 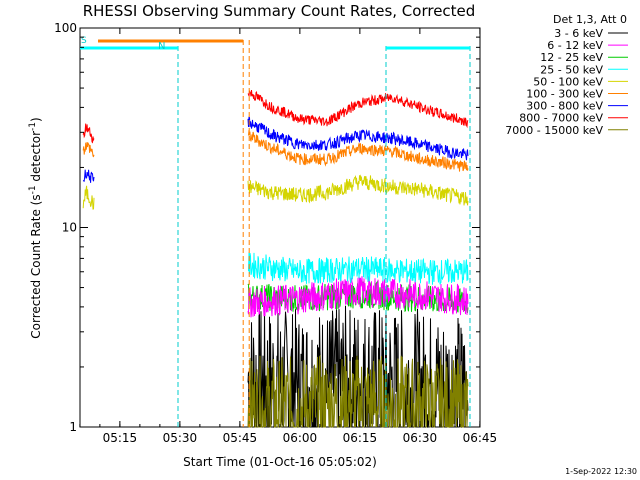 What do you see at coordinates (36, 119) in the screenshot?
I see `y-axis-label-tail: )` at bounding box center [36, 119].